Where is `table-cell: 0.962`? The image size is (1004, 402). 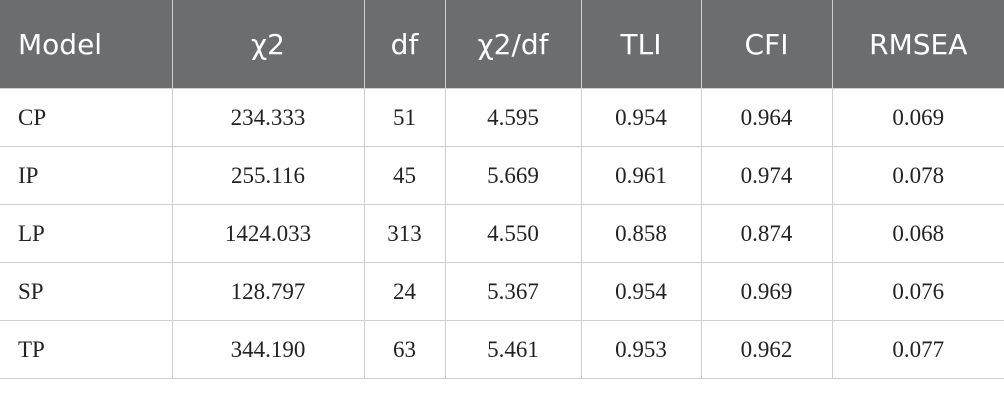 table-cell: 0.962 is located at coordinates (766, 349).